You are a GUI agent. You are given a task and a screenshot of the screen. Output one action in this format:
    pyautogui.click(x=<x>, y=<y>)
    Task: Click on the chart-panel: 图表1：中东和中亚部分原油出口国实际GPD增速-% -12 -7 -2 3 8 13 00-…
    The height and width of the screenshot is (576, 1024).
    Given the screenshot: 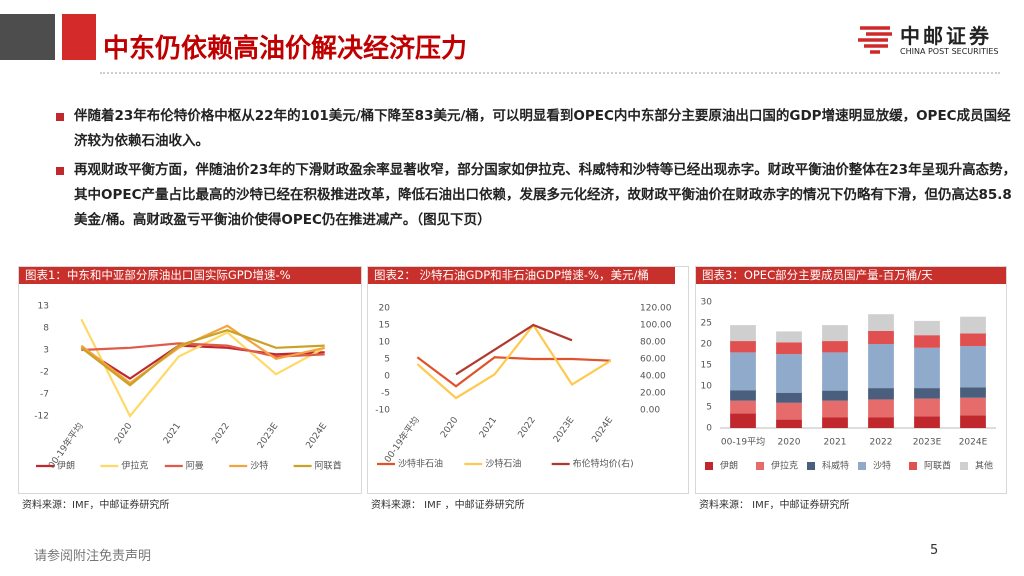 What is the action you would take?
    pyautogui.click(x=190, y=380)
    